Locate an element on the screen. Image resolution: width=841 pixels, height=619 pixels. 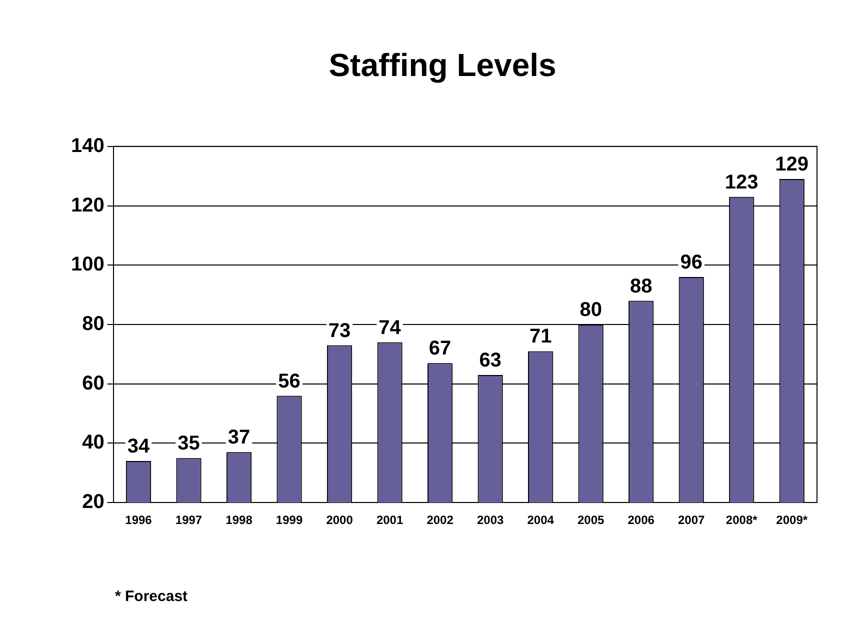
x-tick-label: 2001 is located at coordinates (390, 520).